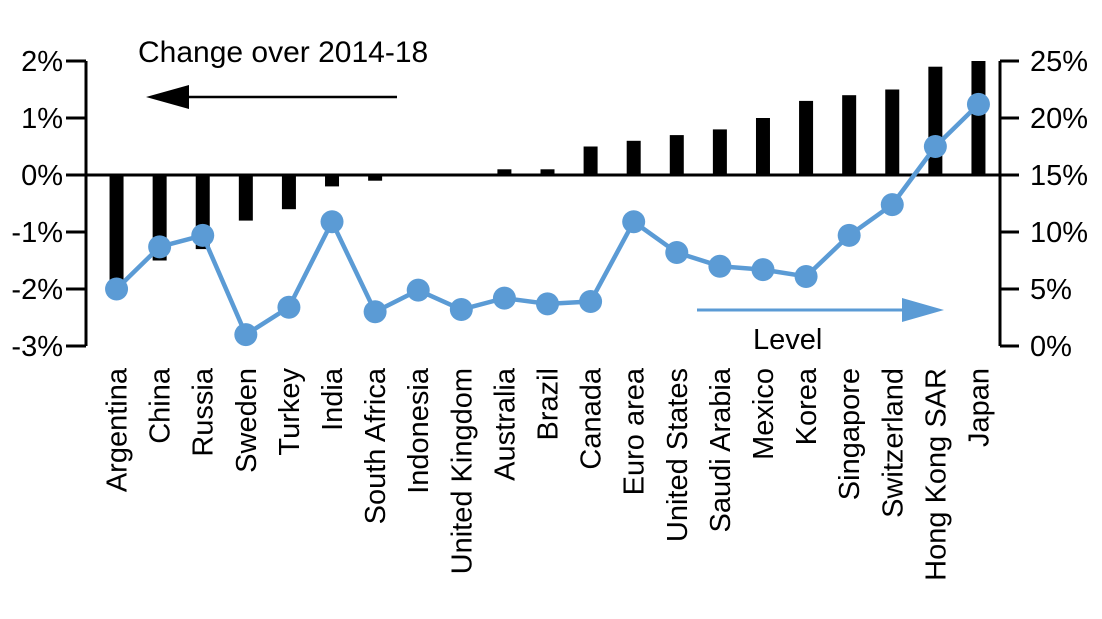 This screenshot has width=1102, height=619. What do you see at coordinates (806, 137) in the screenshot?
I see `bar-korea` at bounding box center [806, 137].